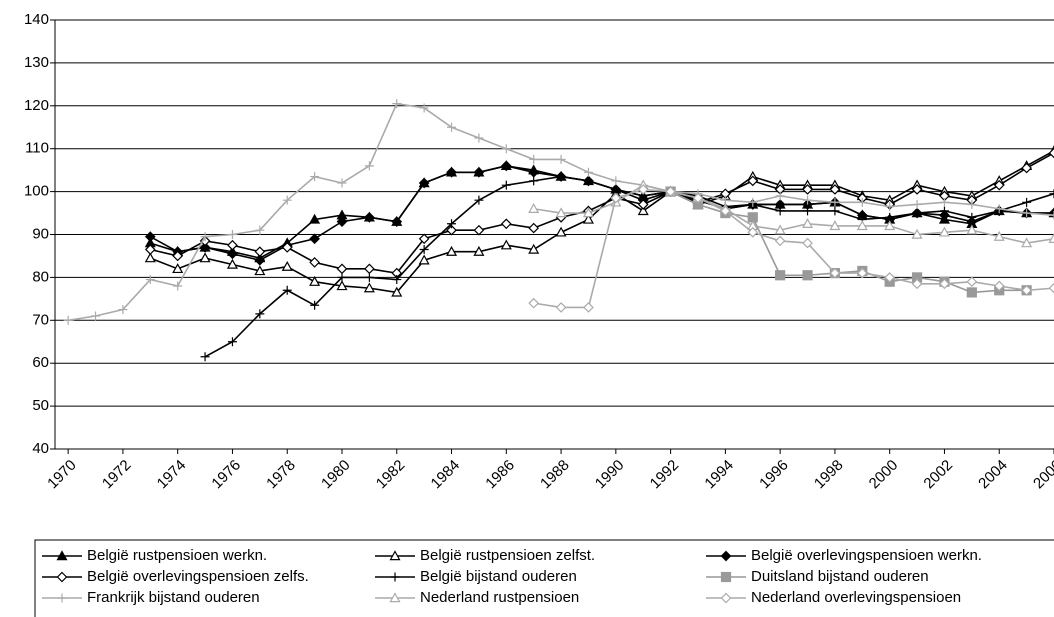  I want to click on legend-label: België rustpensioen werkn., so click(177, 555).